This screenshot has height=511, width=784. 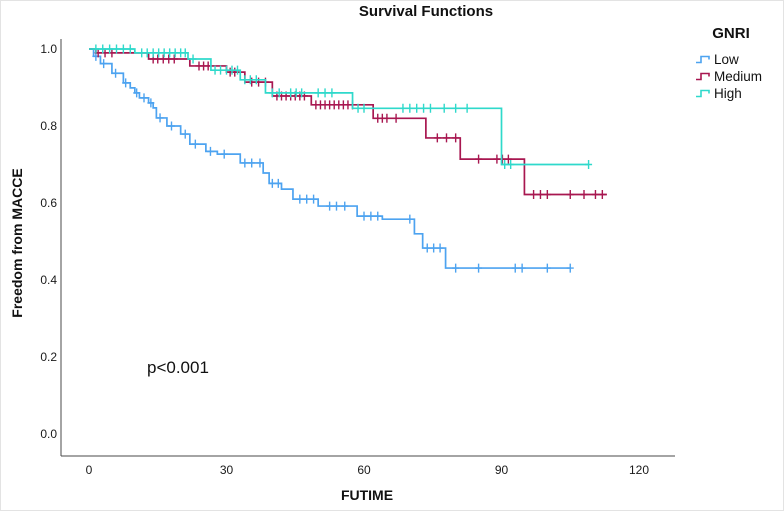 What do you see at coordinates (48, 357) in the screenshot?
I see `y-tick-label: 0.2` at bounding box center [48, 357].